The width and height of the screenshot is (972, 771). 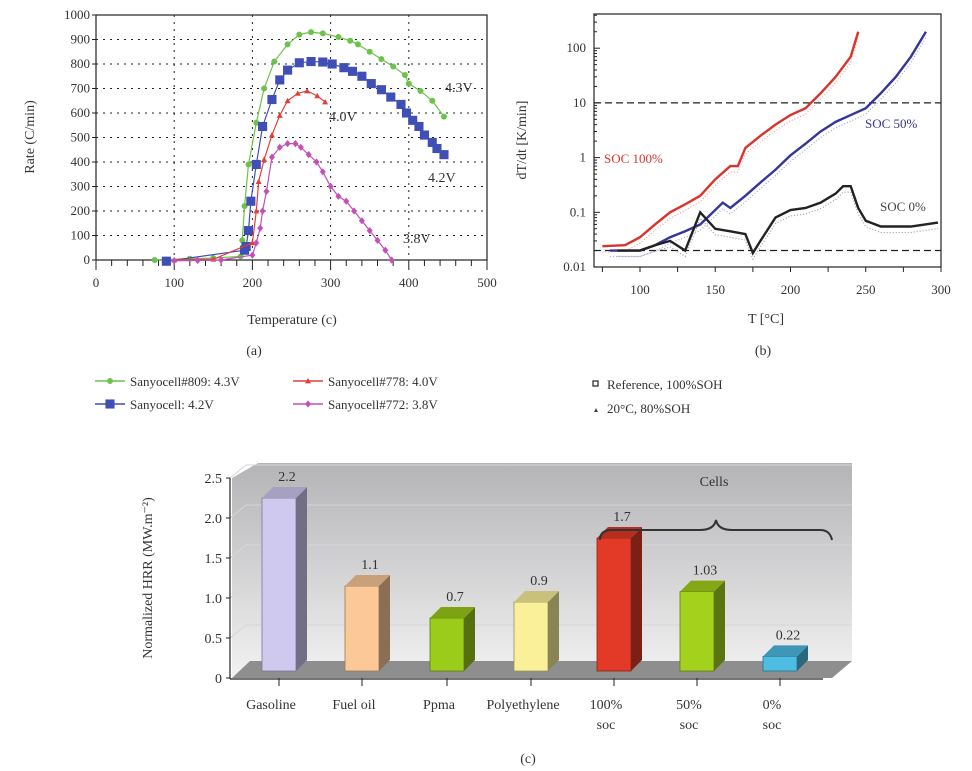 I want to click on chart-a-panel-label: (a), so click(x=254, y=351).